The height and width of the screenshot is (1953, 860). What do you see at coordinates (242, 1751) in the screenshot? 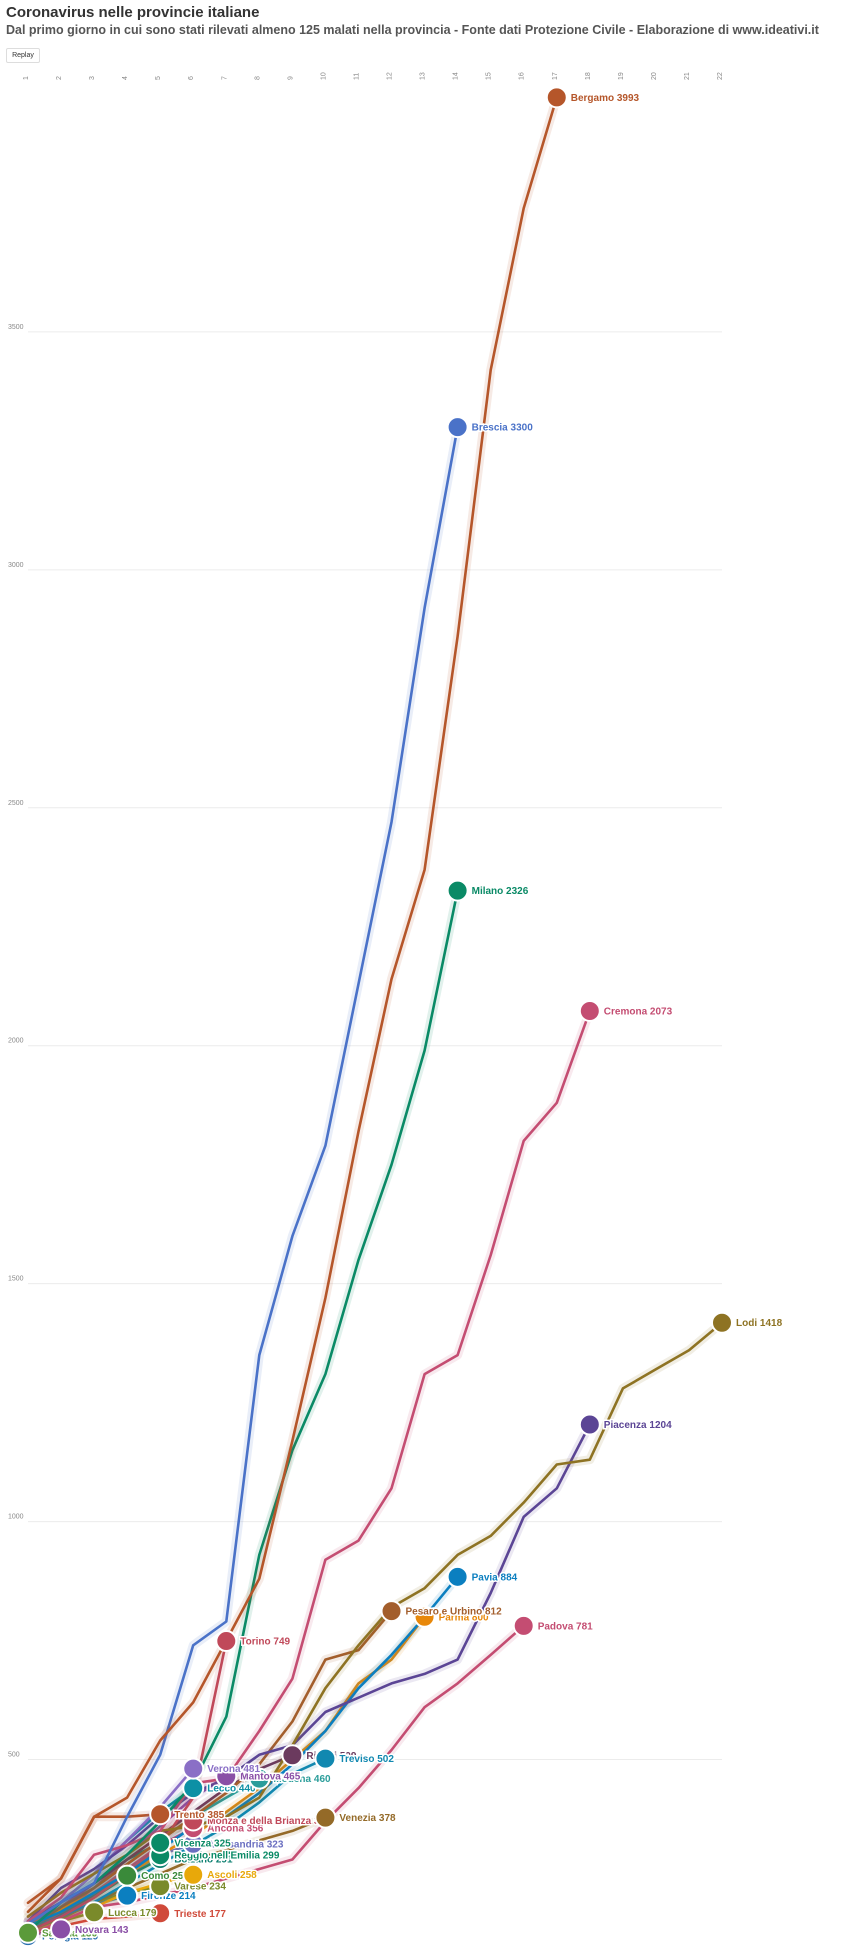
I see `series-line-pavia` at bounding box center [242, 1751].